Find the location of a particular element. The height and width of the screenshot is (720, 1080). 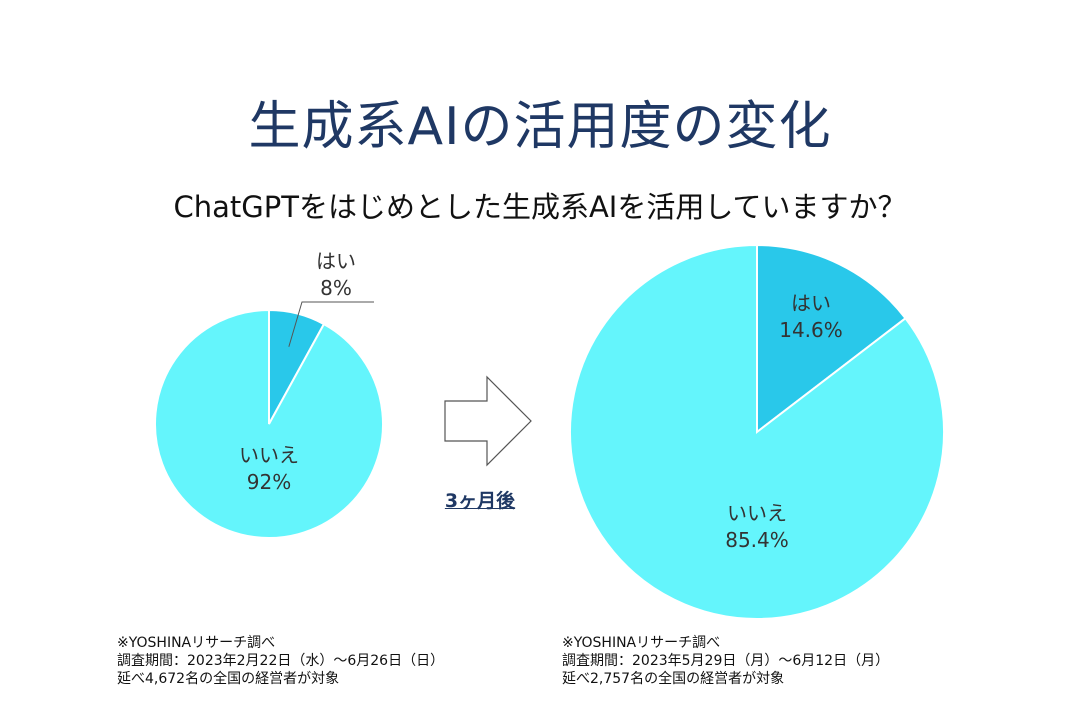

note-period: 調査期間：2023年5月29日（月）～6月12日（月） is located at coordinates (726, 661).